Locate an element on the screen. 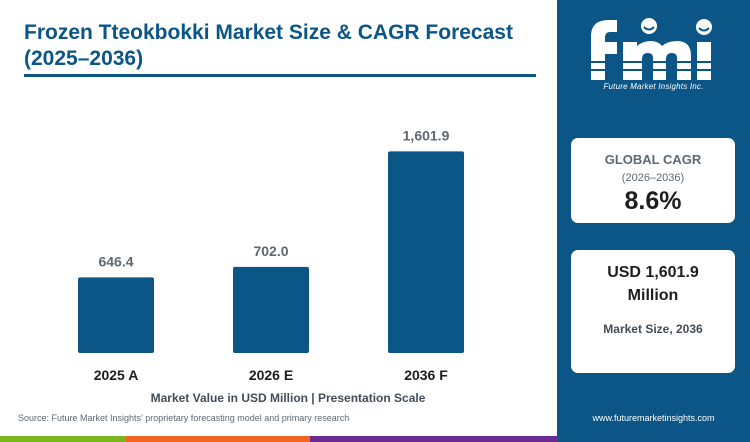  cagr-card: GLOBAL CAGR (2026–2036) 8.6% is located at coordinates (653, 180).